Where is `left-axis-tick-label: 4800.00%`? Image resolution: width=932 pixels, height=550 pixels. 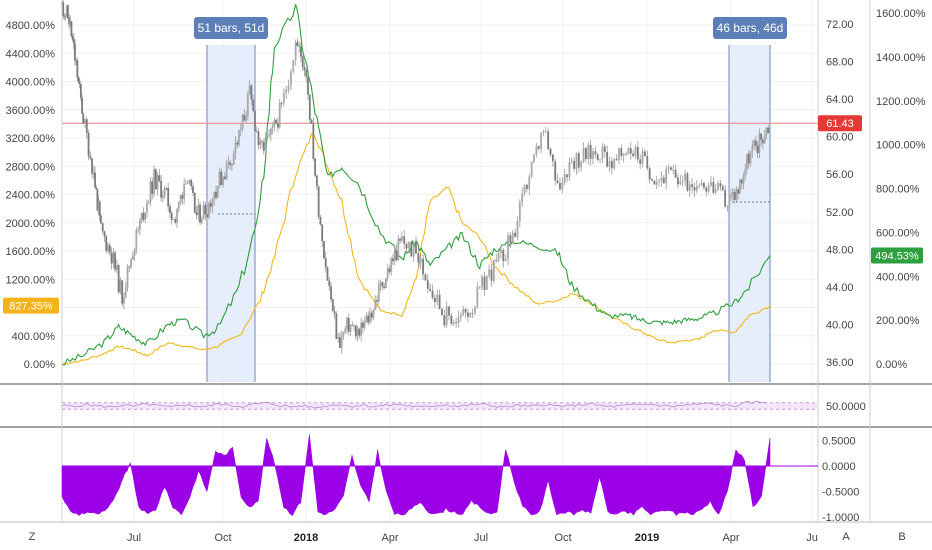
left-axis-tick-label: 4800.00% is located at coordinates (30, 26).